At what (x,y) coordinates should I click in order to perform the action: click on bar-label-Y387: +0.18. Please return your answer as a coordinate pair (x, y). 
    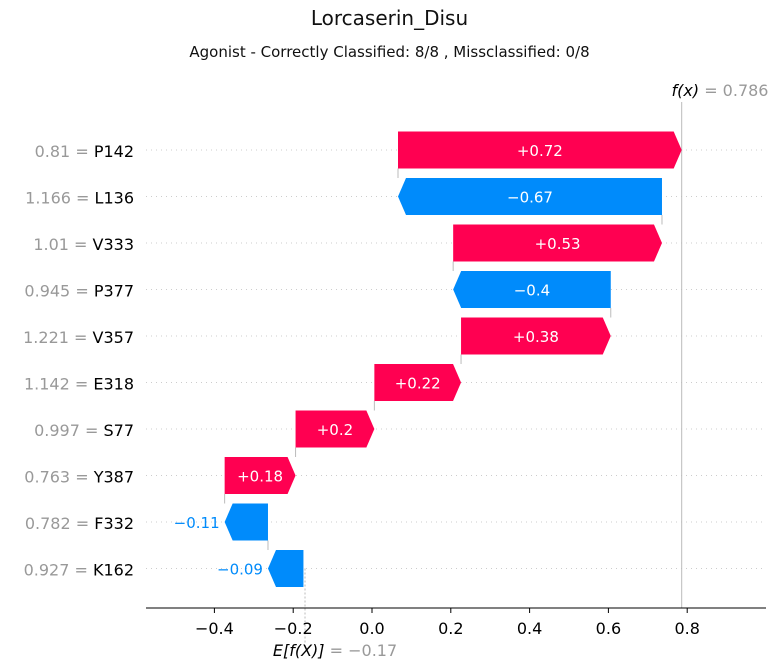
    Looking at the image, I should click on (260, 477).